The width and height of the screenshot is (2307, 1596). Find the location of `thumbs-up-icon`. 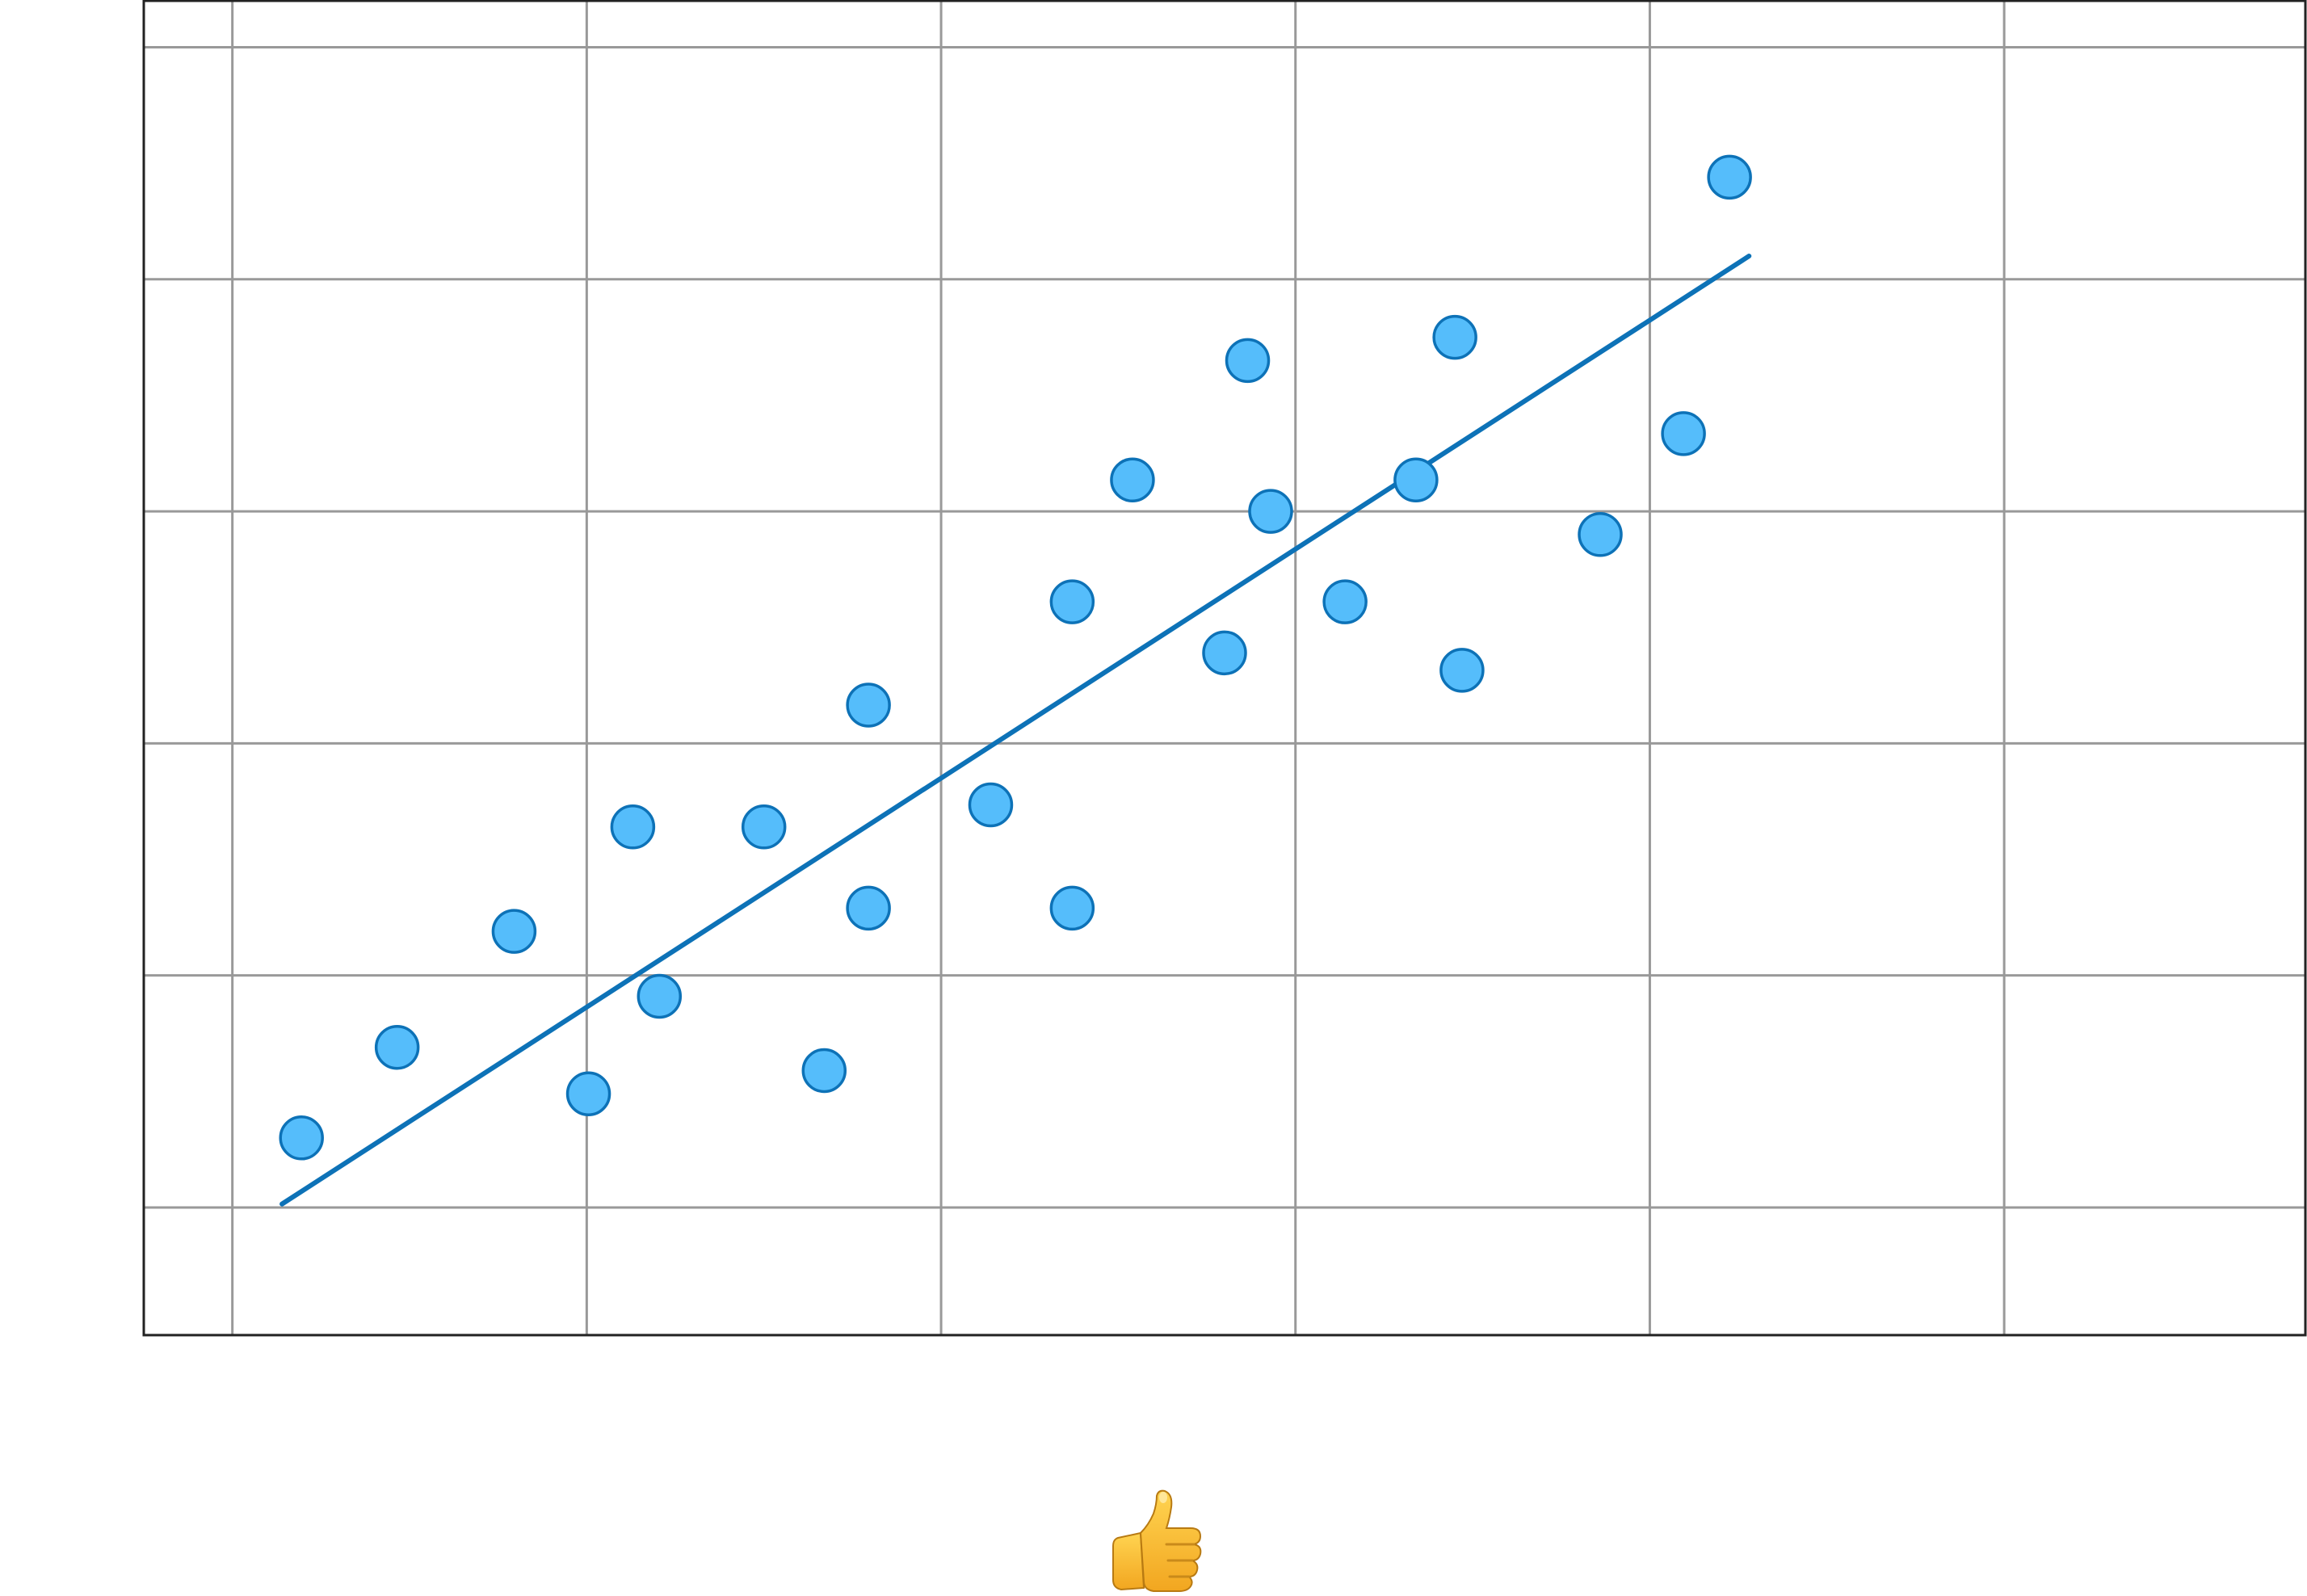

thumbs-up-icon is located at coordinates (1159, 1539).